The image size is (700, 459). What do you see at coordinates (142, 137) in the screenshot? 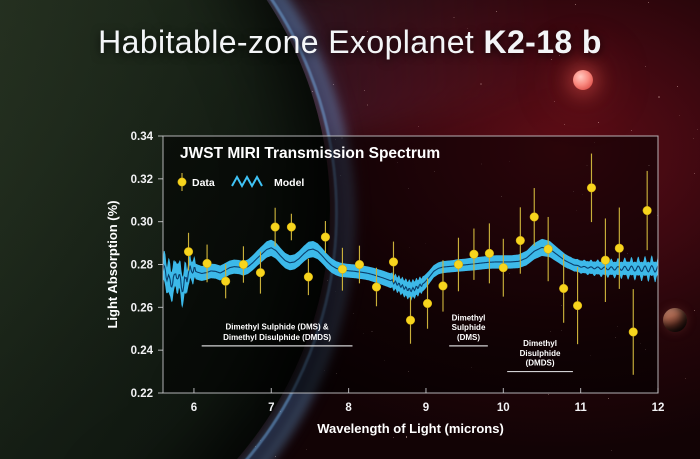
I see `y-tick-label: 0.34` at bounding box center [142, 137].